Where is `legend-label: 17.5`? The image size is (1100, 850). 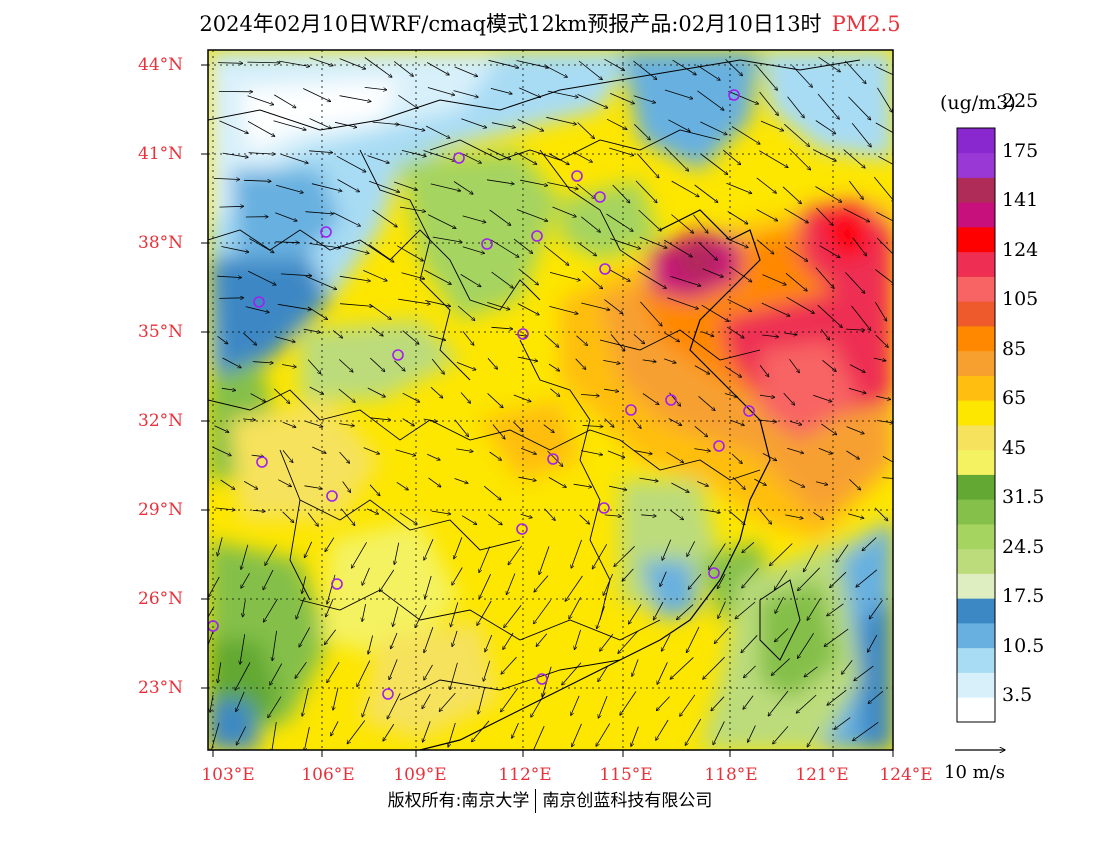 legend-label: 17.5 is located at coordinates (1023, 596).